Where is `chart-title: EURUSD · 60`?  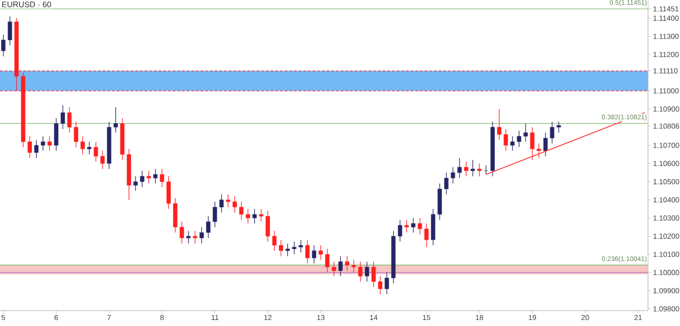 chart-title: EURUSD · 60 is located at coordinates (27, 5).